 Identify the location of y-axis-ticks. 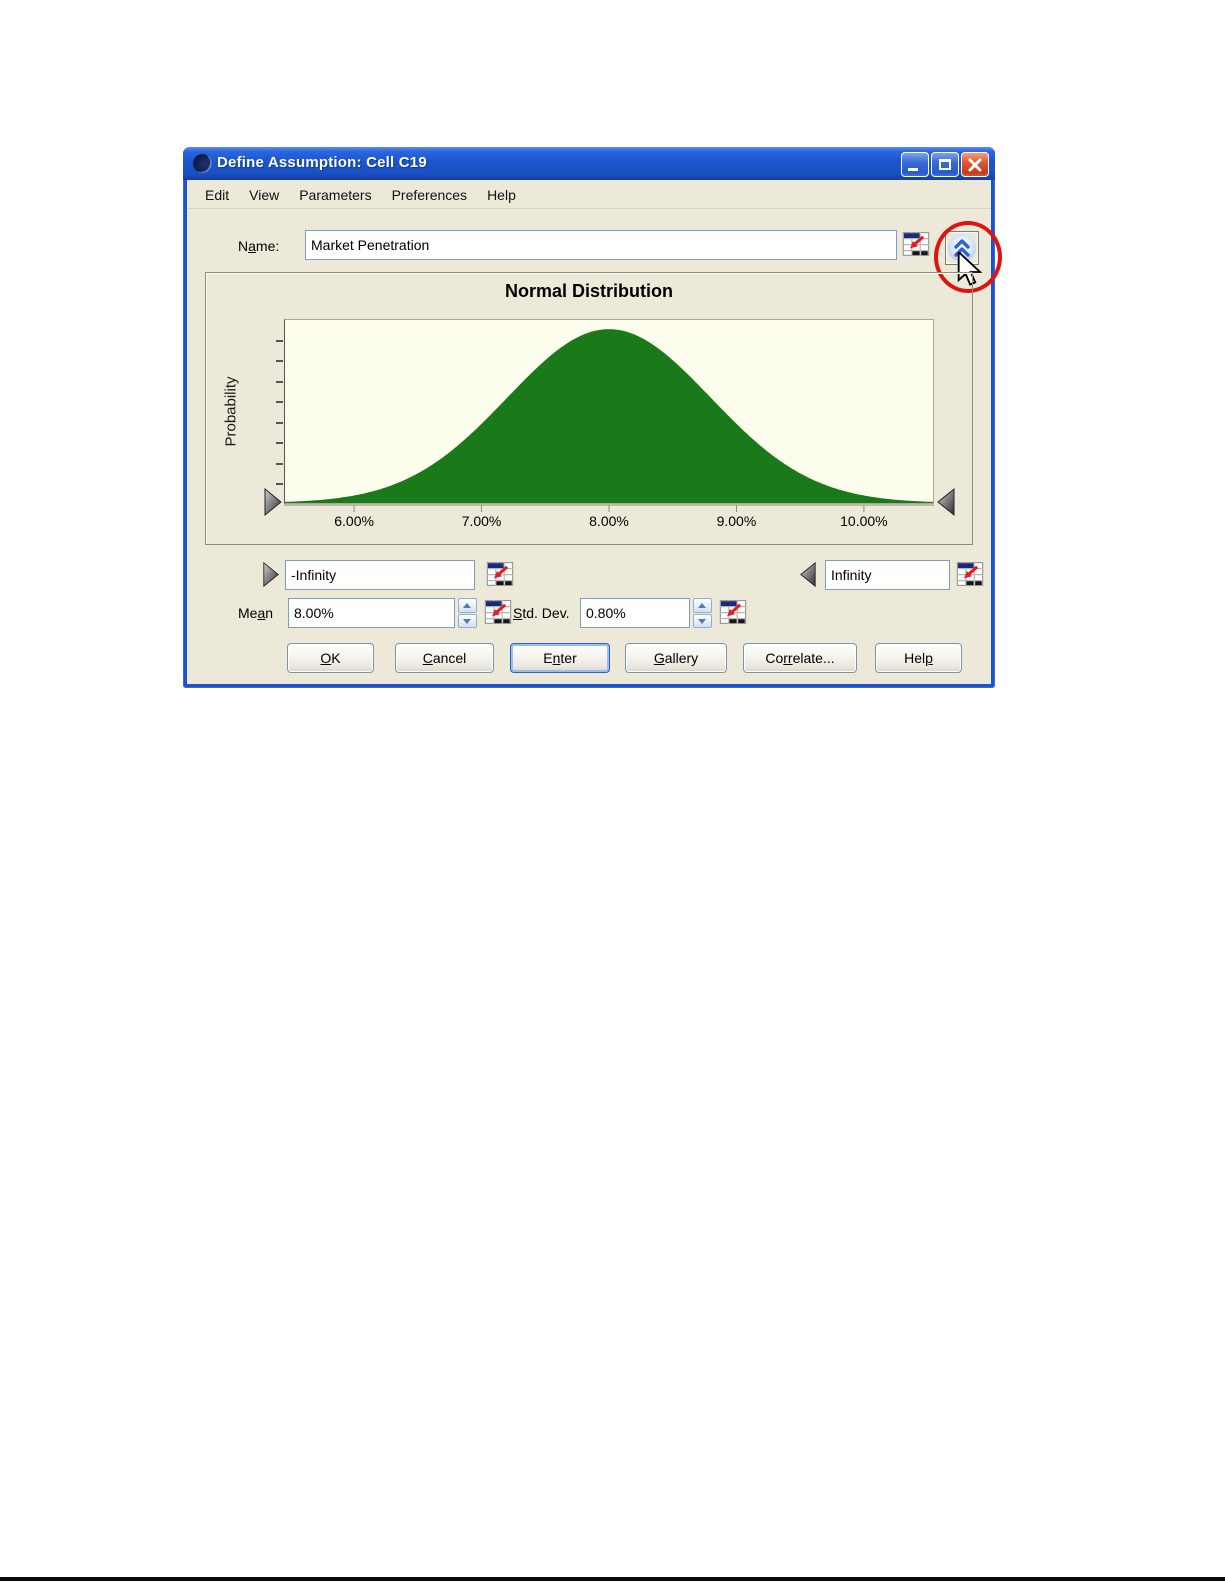
(280, 411).